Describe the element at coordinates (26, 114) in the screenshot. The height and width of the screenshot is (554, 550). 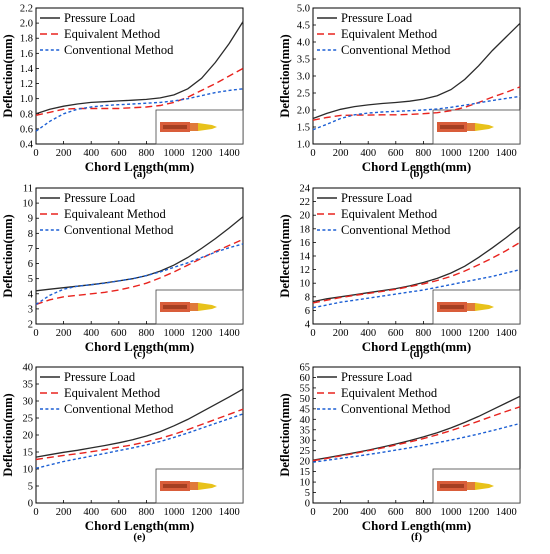
I see `y-tick-label: 0.8` at that location.